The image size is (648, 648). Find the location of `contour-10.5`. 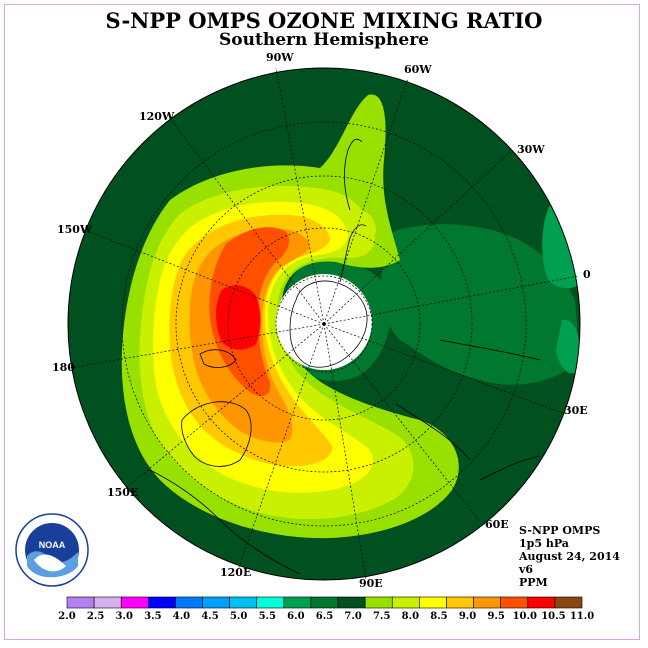

contour-10.5 is located at coordinates (238, 317).